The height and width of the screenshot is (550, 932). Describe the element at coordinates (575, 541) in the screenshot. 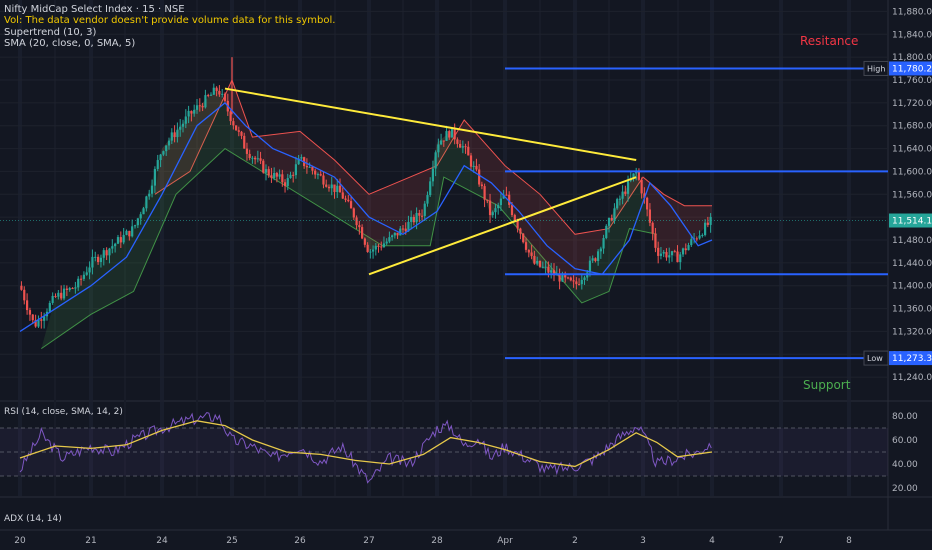

I see `time-tick-label: 2` at that location.